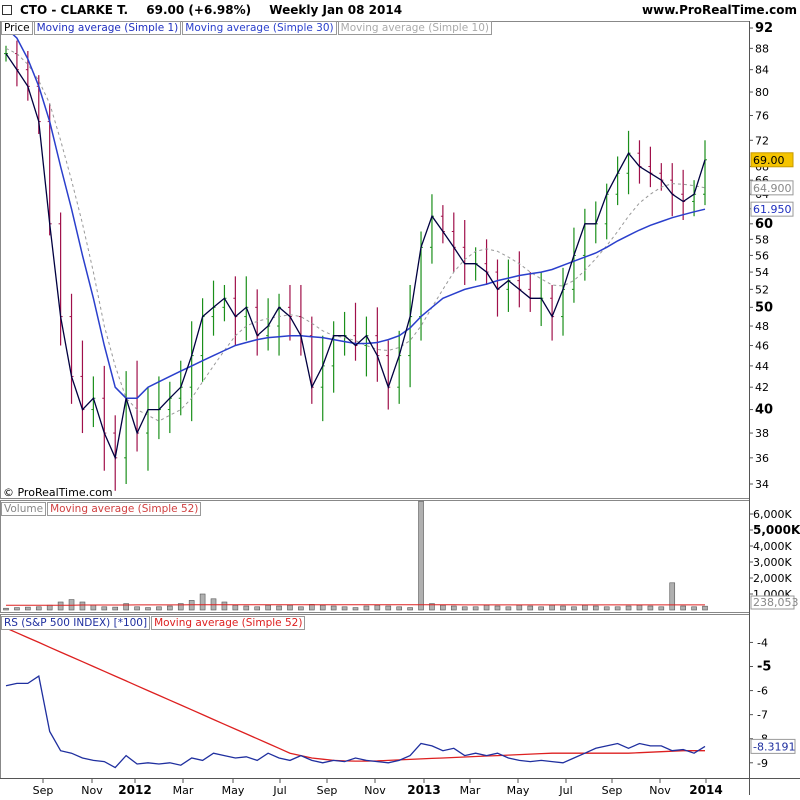  What do you see at coordinates (719, 10) in the screenshot?
I see `site-url: www.ProRealTime.com` at bounding box center [719, 10].